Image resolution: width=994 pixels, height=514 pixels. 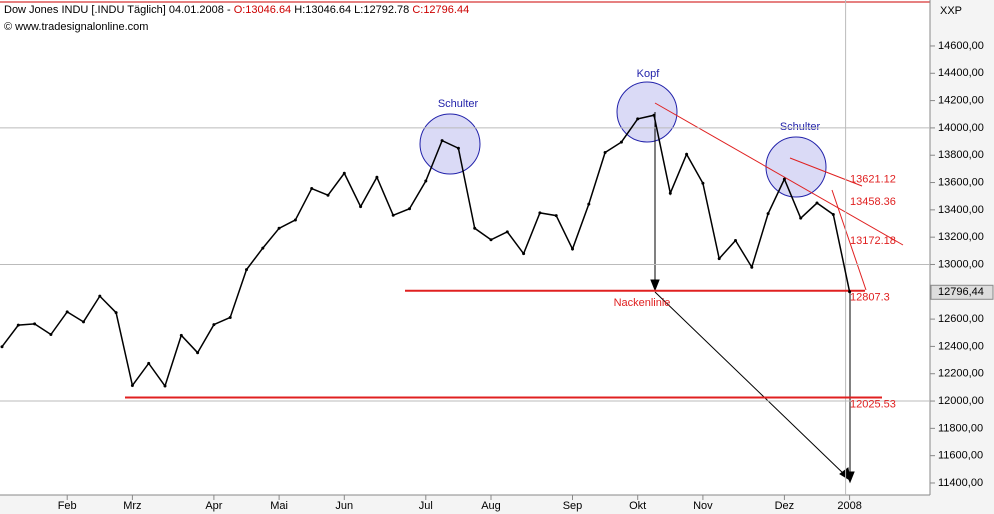 What do you see at coordinates (870, 298) in the screenshot?
I see `level-label: 12807.3` at bounding box center [870, 298].